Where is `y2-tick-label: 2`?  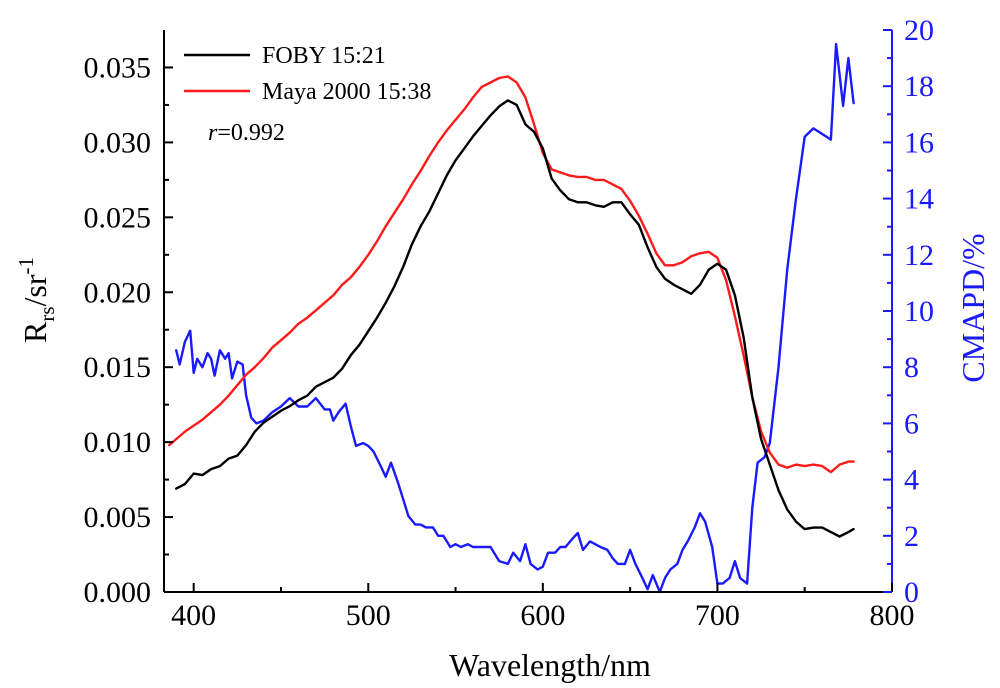 y2-tick-label: 2 is located at coordinates (911, 536).